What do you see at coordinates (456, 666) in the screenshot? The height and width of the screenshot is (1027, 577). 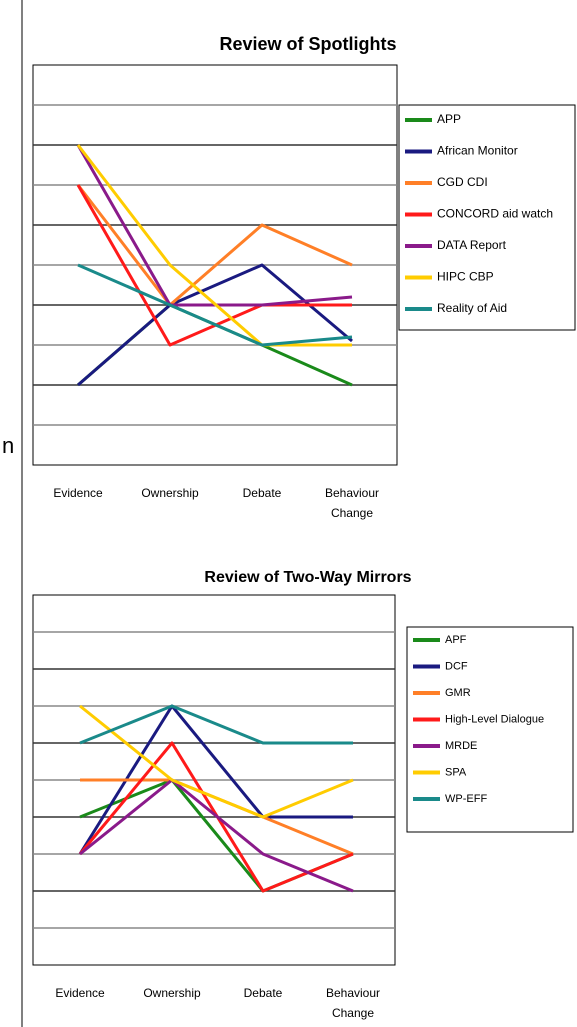 I see `legend-label: DCF` at bounding box center [456, 666].